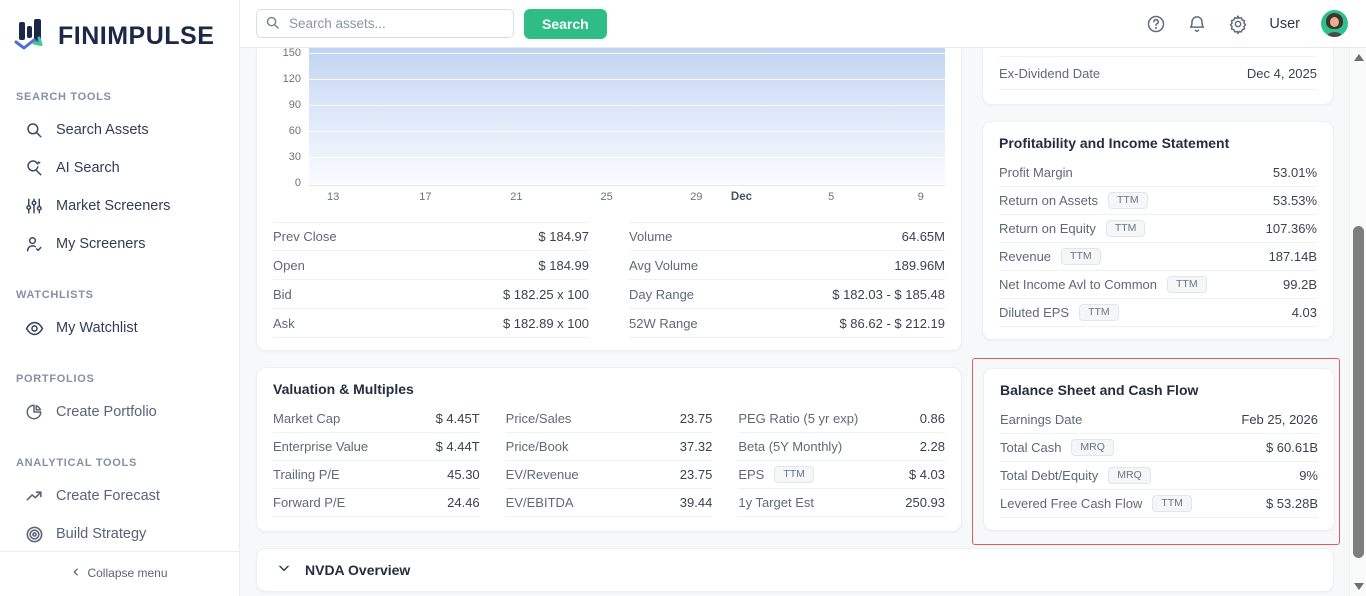  I want to click on gear-icon, so click(1238, 24).